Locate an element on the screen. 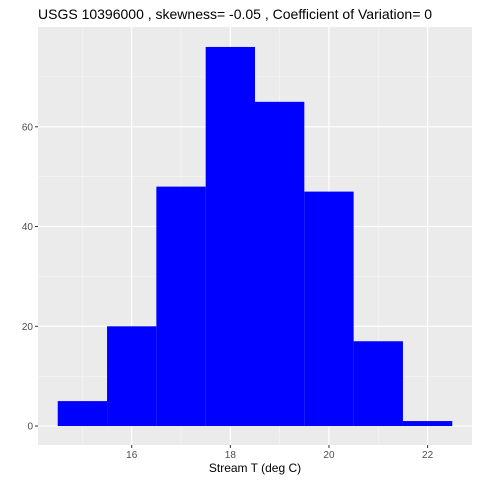 The width and height of the screenshot is (480, 480). x-axis: 16 18 20 22 is located at coordinates (280, 453).